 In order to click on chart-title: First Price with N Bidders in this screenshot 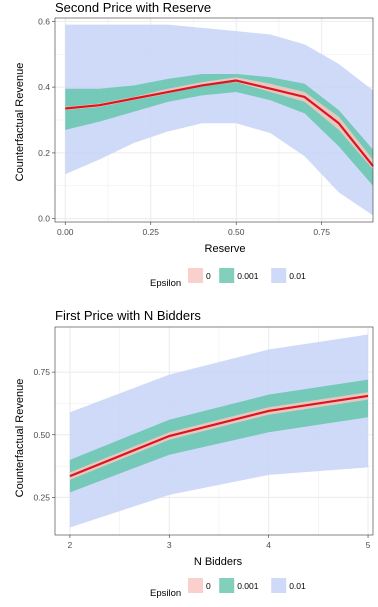, I will do `click(128, 315)`.